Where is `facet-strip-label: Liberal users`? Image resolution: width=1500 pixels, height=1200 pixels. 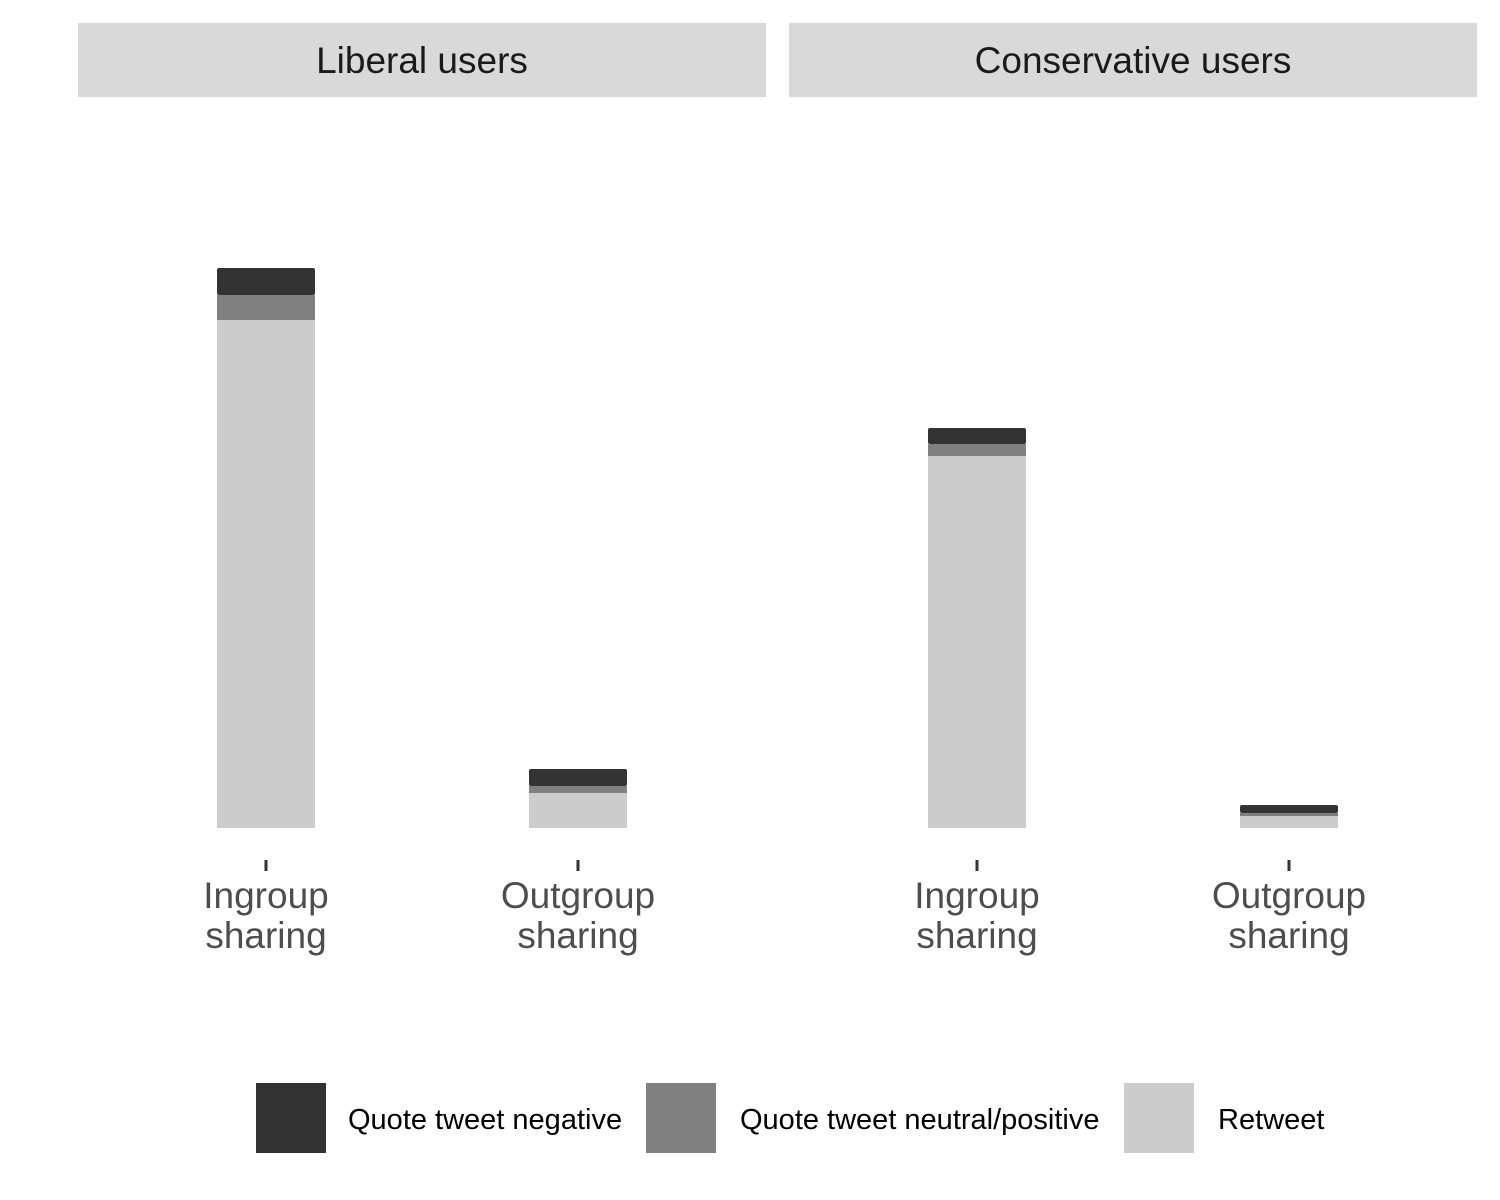
facet-strip-label: Liberal users is located at coordinates (422, 60).